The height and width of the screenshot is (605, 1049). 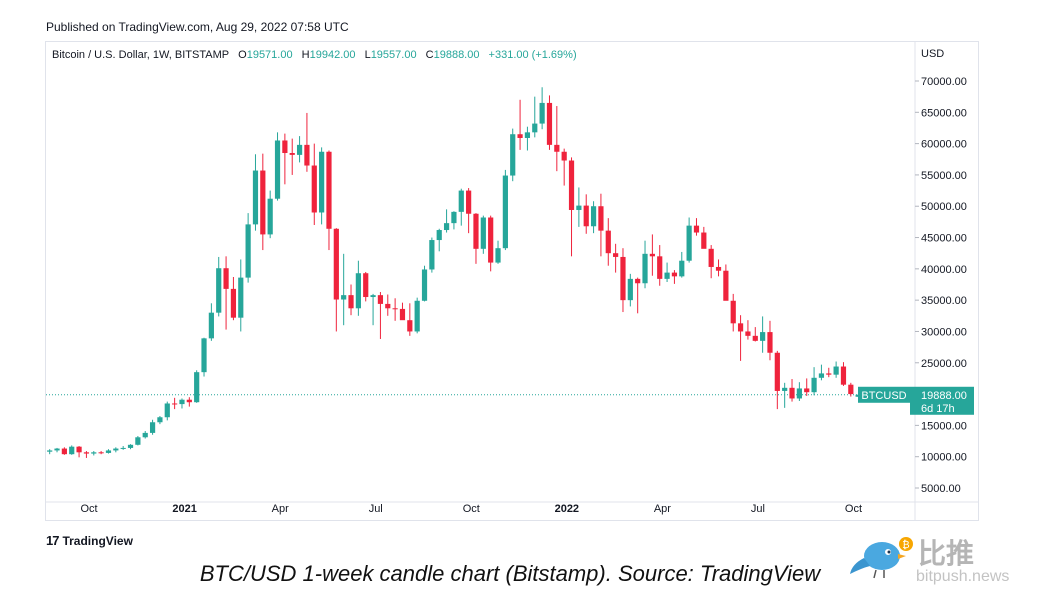 What do you see at coordinates (456, 55) in the screenshot?
I see `close-value: 19888.00` at bounding box center [456, 55].